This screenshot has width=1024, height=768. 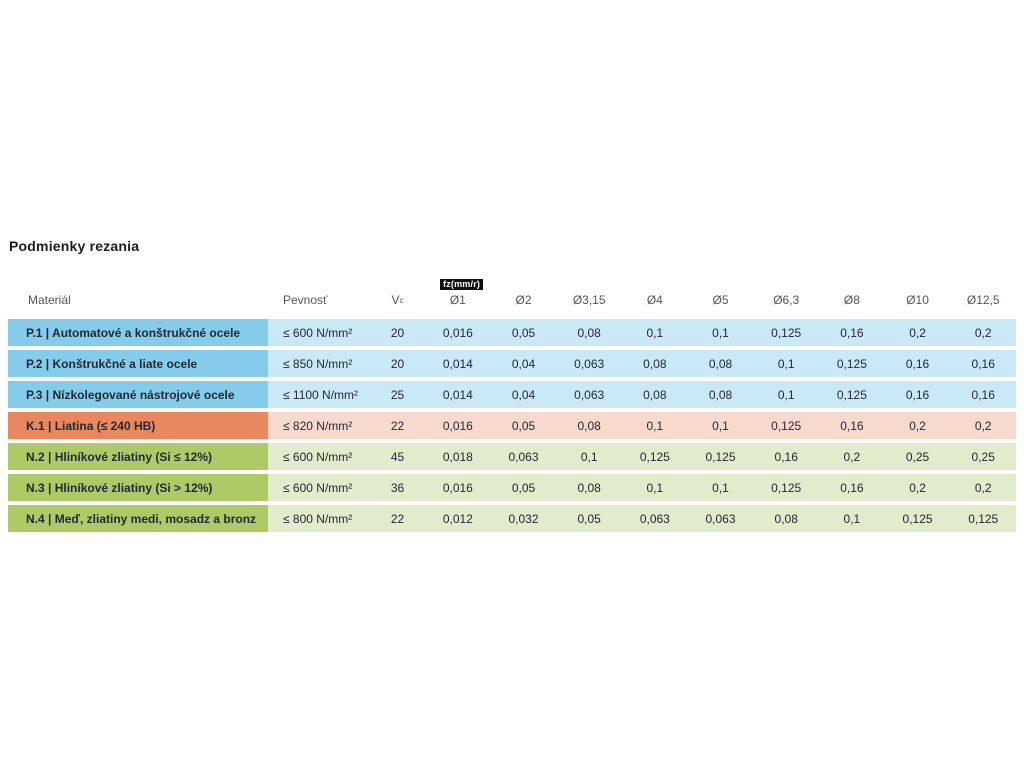 I want to click on vc-symbol: V, so click(x=395, y=300).